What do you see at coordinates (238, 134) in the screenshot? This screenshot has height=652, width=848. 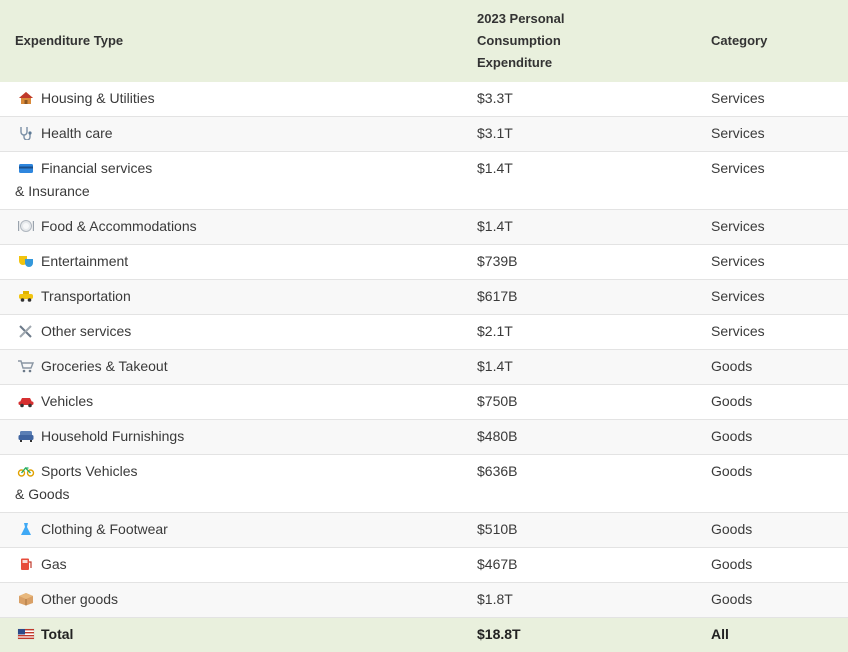 I see `expenditure-type-cell: Health care` at bounding box center [238, 134].